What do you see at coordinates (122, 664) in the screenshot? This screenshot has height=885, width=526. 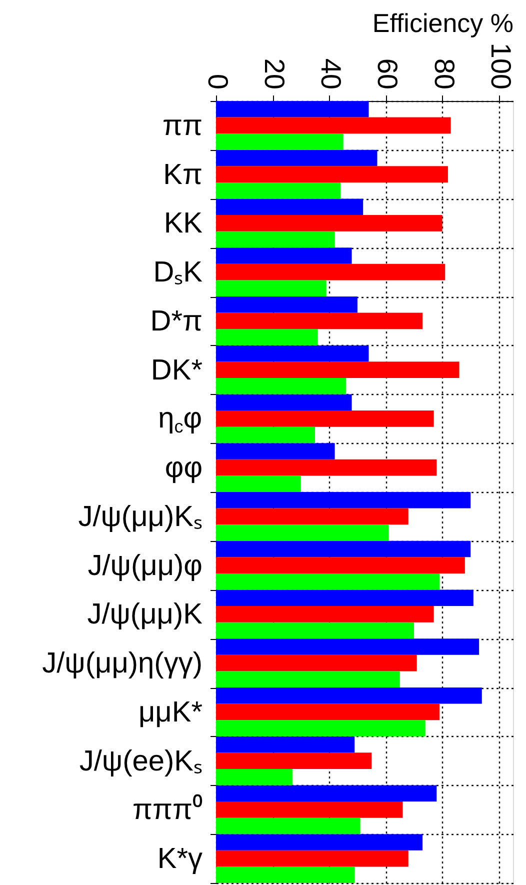 I see `y-tick-label: J/ψ(μμ)η(γγ)` at bounding box center [122, 664].